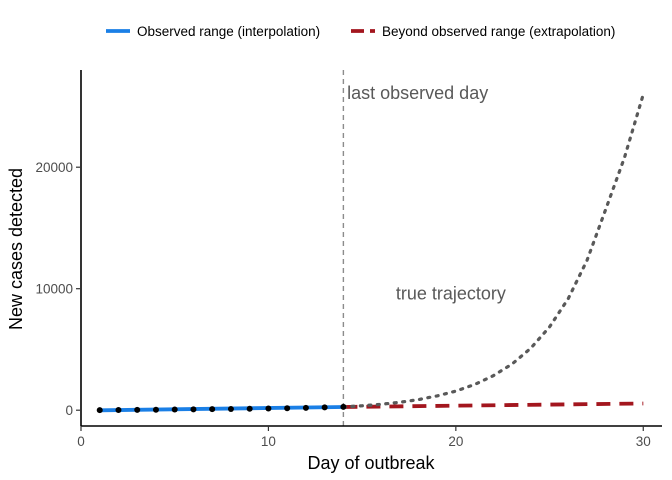 The image size is (672, 480). What do you see at coordinates (493, 405) in the screenshot?
I see `series-line-beyond-observed-range-extrapolation` at bounding box center [493, 405].